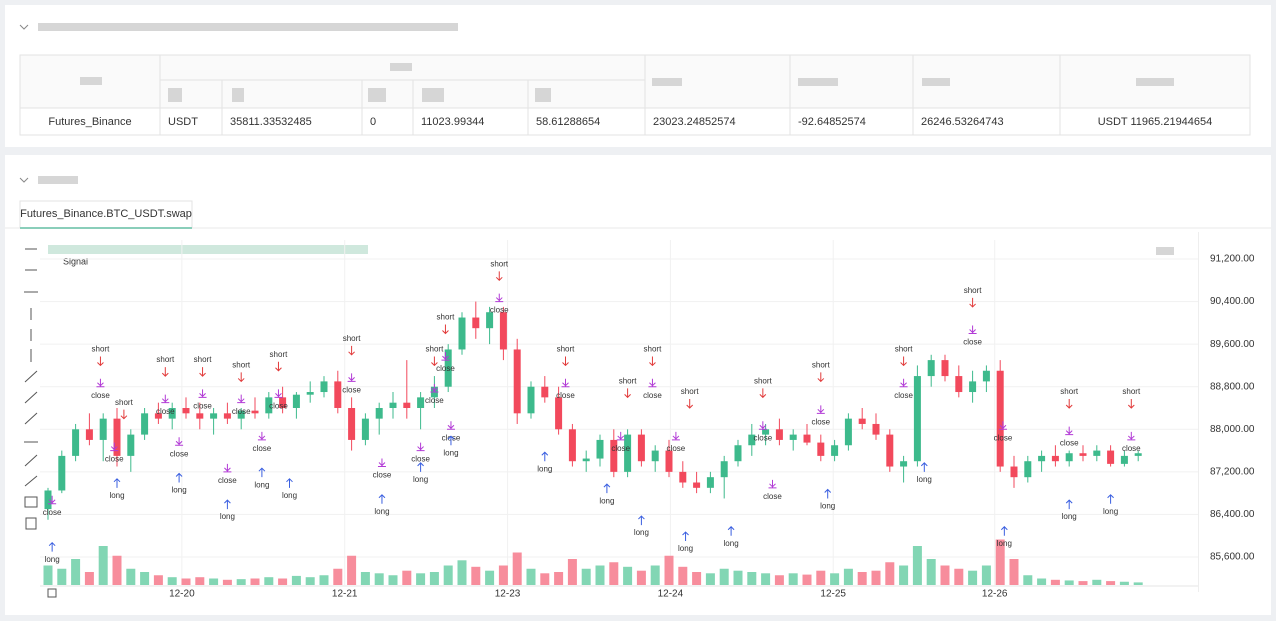  I want to click on x-tick-label: 12-21, so click(345, 594).